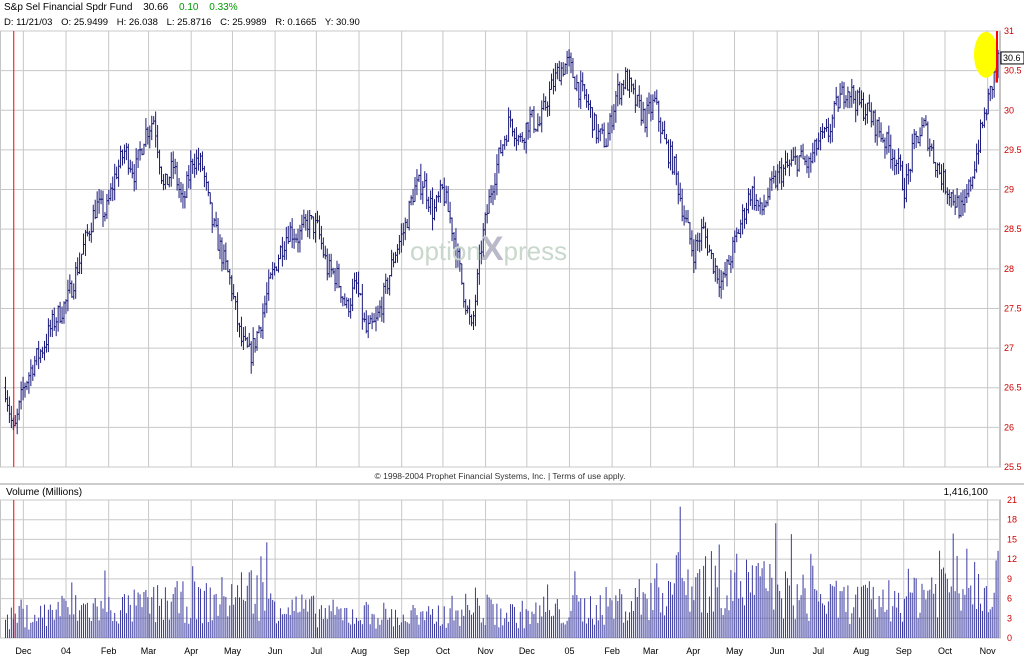  I want to click on last-value-box, so click(1012, 58).